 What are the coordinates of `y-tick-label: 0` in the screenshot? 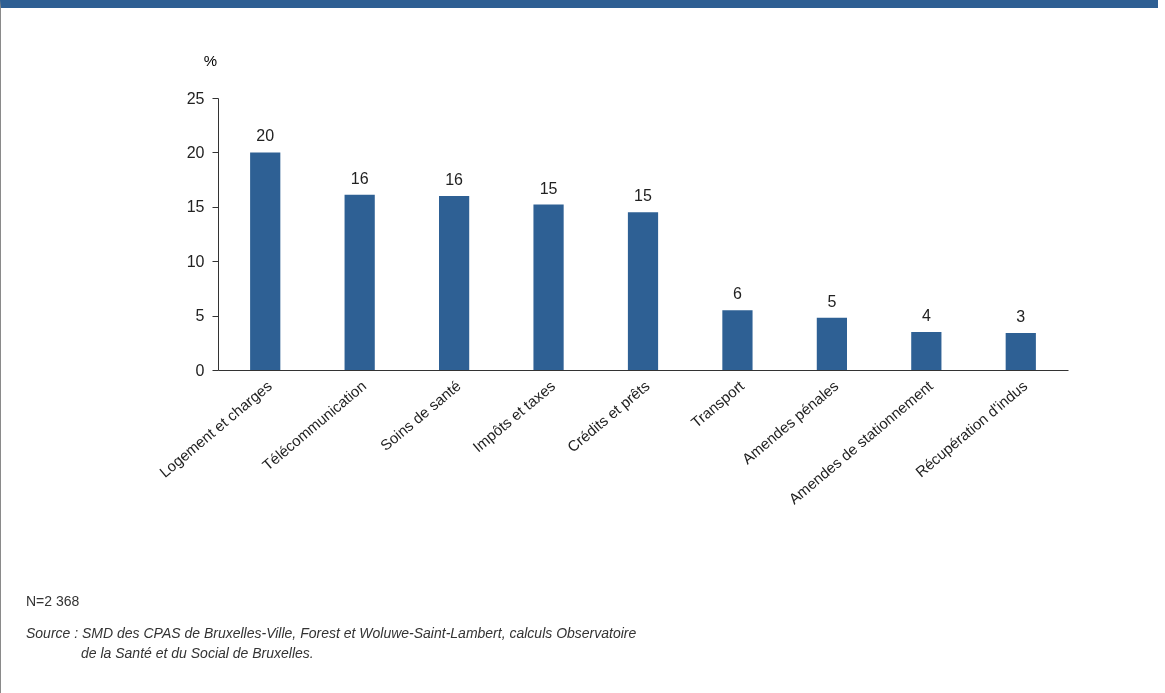 It's located at (200, 370).